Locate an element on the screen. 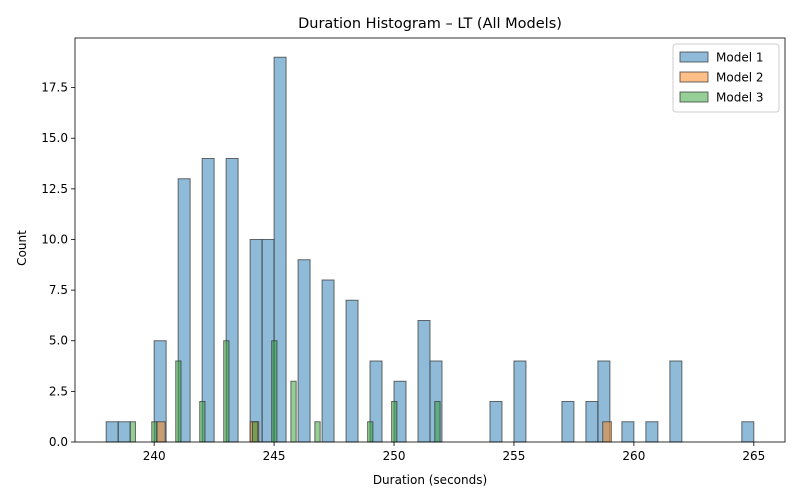 The image size is (800, 500). legend-label: Model 2 is located at coordinates (739, 78).